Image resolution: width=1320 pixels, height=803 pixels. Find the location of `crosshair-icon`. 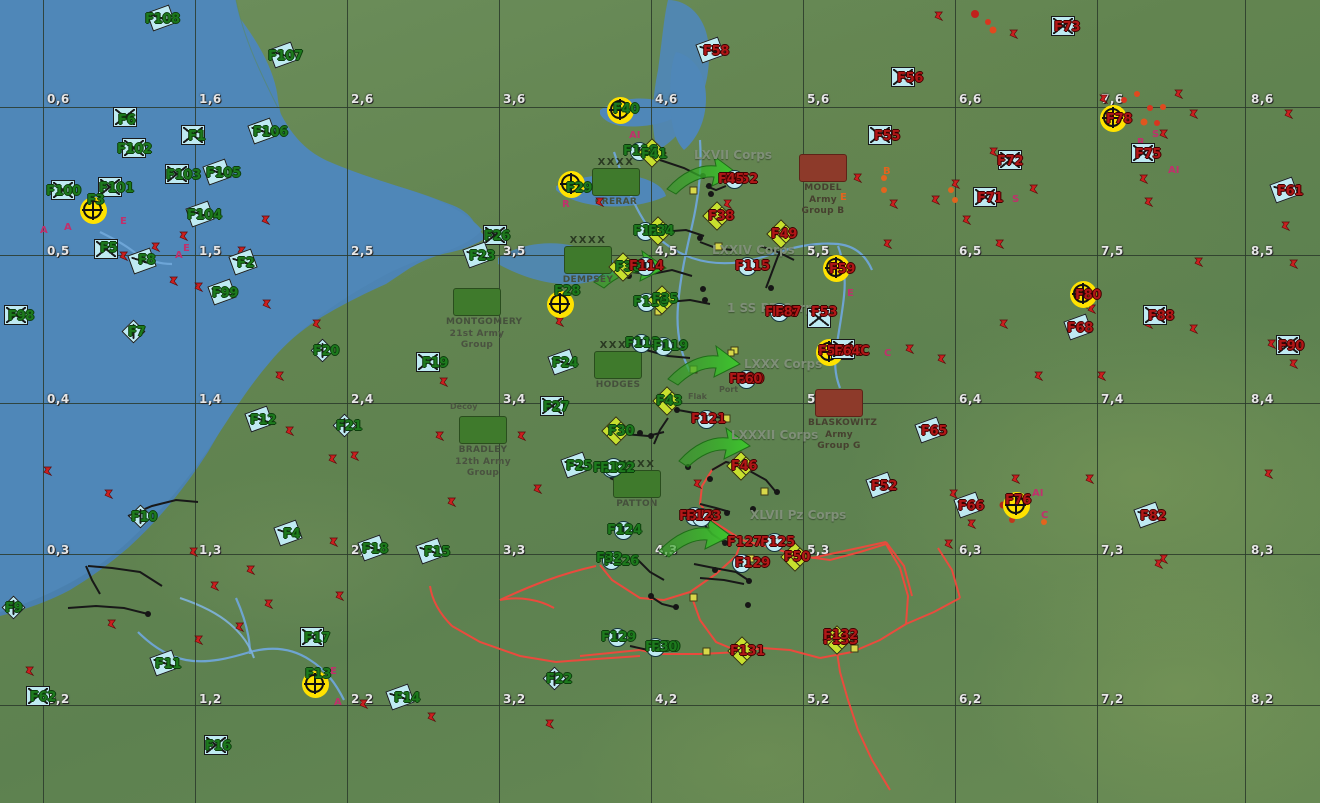

crosshair-icon is located at coordinates (559, 303).